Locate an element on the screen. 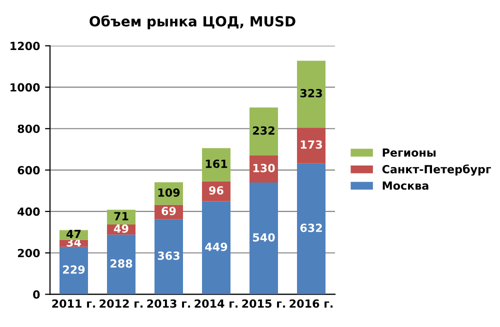 The image size is (500, 327). y-tick-label: 200 is located at coordinates (29, 253).